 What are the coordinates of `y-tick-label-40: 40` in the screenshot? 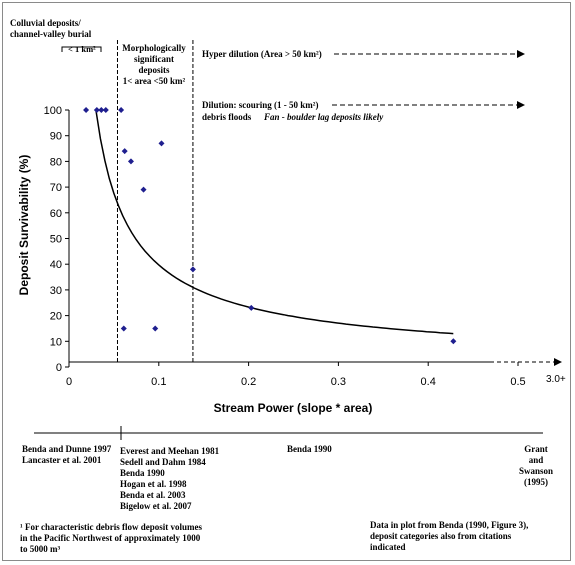 It's located at (56, 265).